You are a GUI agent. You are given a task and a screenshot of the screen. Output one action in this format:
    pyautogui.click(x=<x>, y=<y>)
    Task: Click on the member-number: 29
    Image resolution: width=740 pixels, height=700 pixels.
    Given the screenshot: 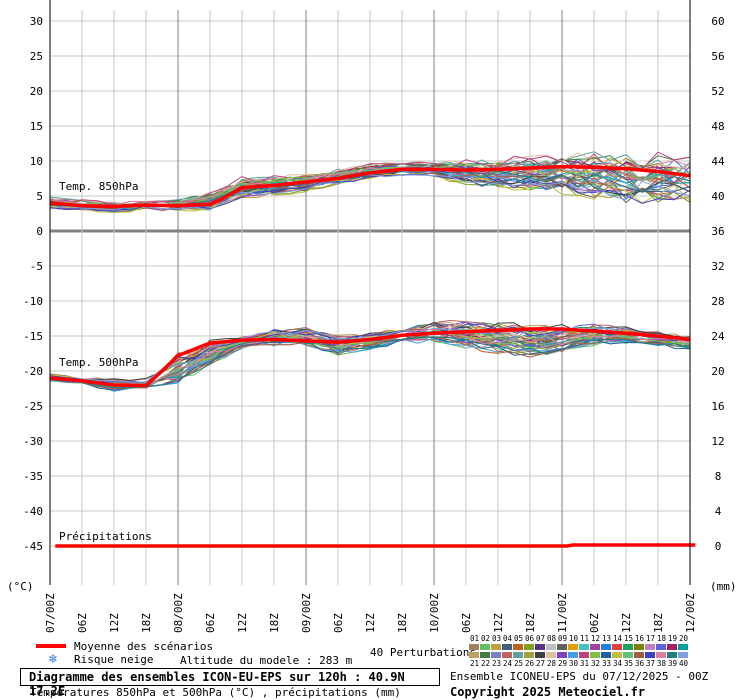 What is the action you would take?
    pyautogui.click(x=562, y=663)
    